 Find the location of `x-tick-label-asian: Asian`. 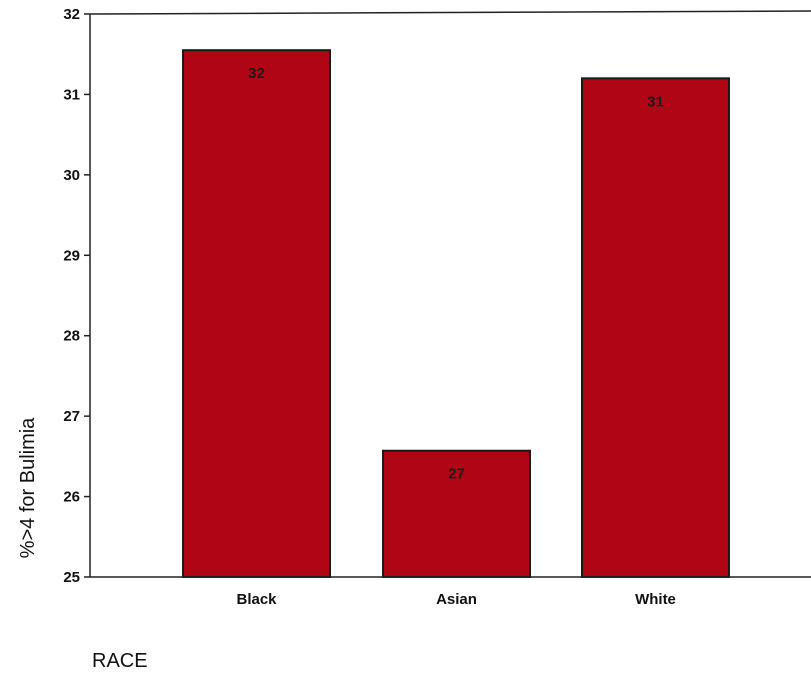

x-tick-label-asian: Asian is located at coordinates (456, 599).